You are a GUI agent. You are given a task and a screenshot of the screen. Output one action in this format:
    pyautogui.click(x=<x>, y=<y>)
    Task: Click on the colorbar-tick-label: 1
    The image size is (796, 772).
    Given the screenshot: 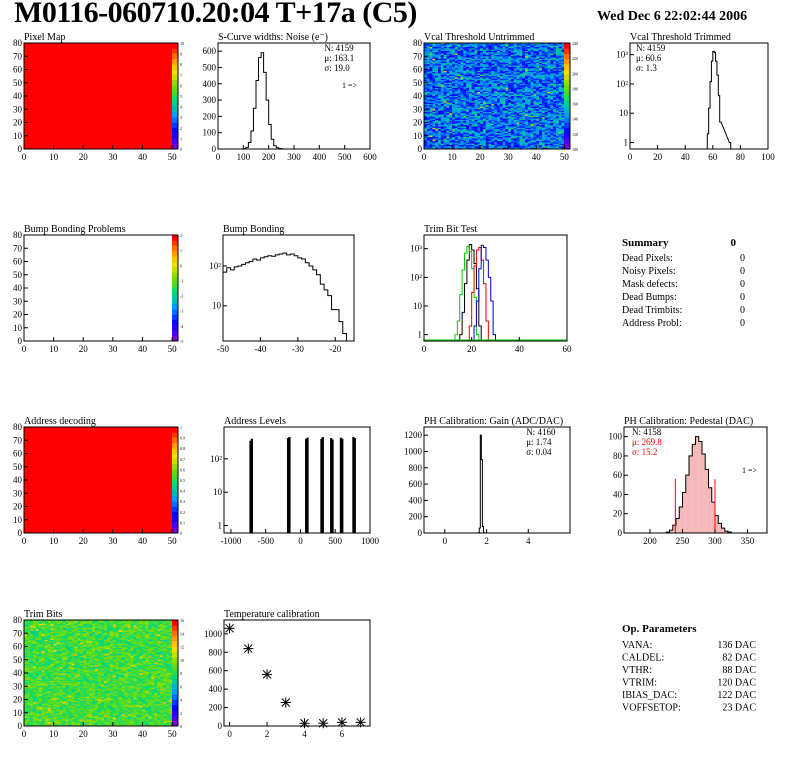 What is the action you would take?
    pyautogui.click(x=181, y=250)
    